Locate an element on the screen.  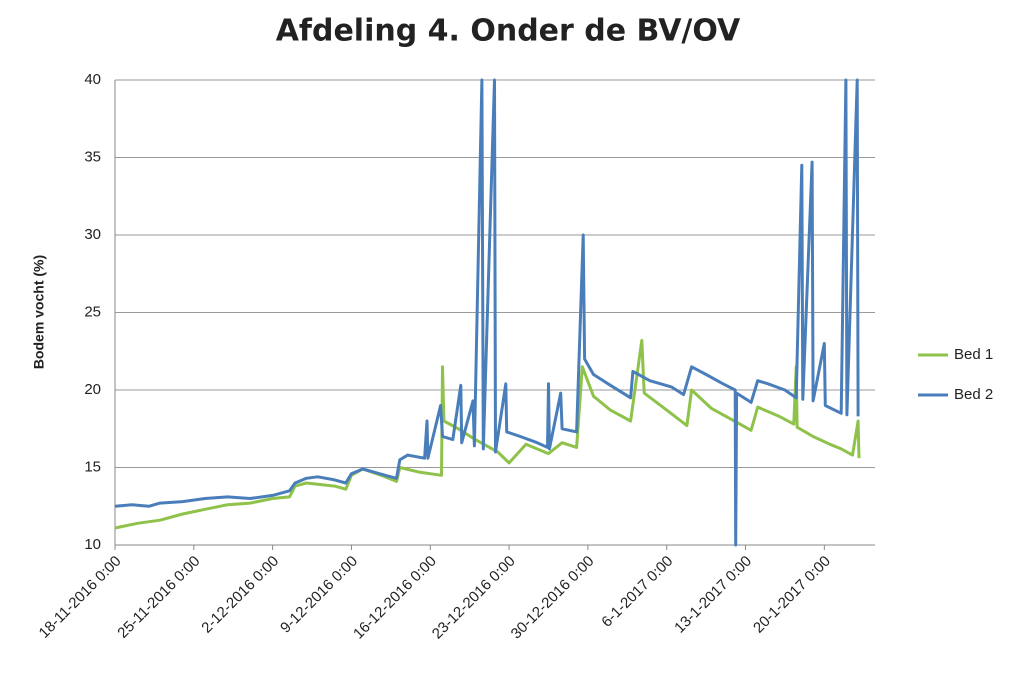
x-tick-label: 13-1-2017 0:00 is located at coordinates (713, 595).